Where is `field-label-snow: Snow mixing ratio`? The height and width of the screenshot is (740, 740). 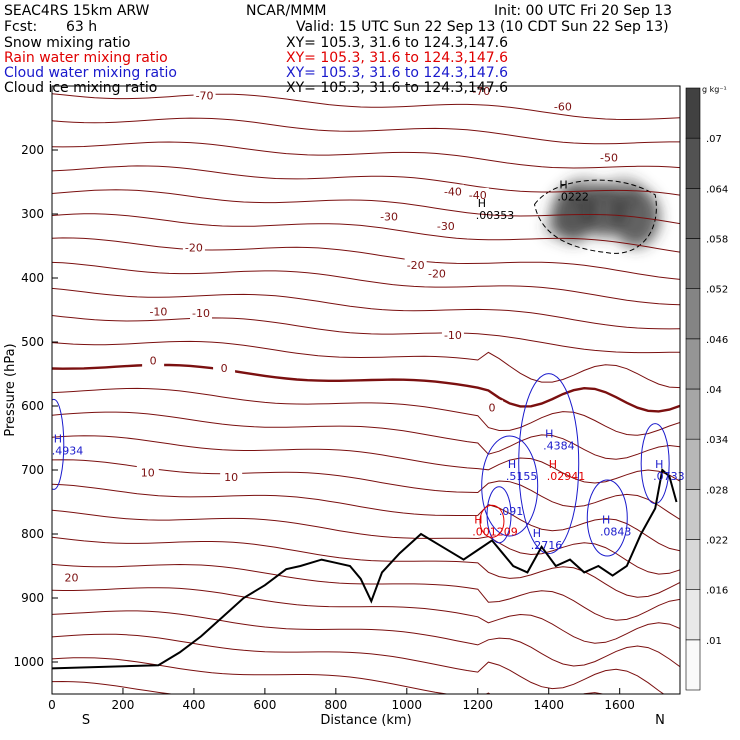
field-label-snow: Snow mixing ratio is located at coordinates (67, 43).